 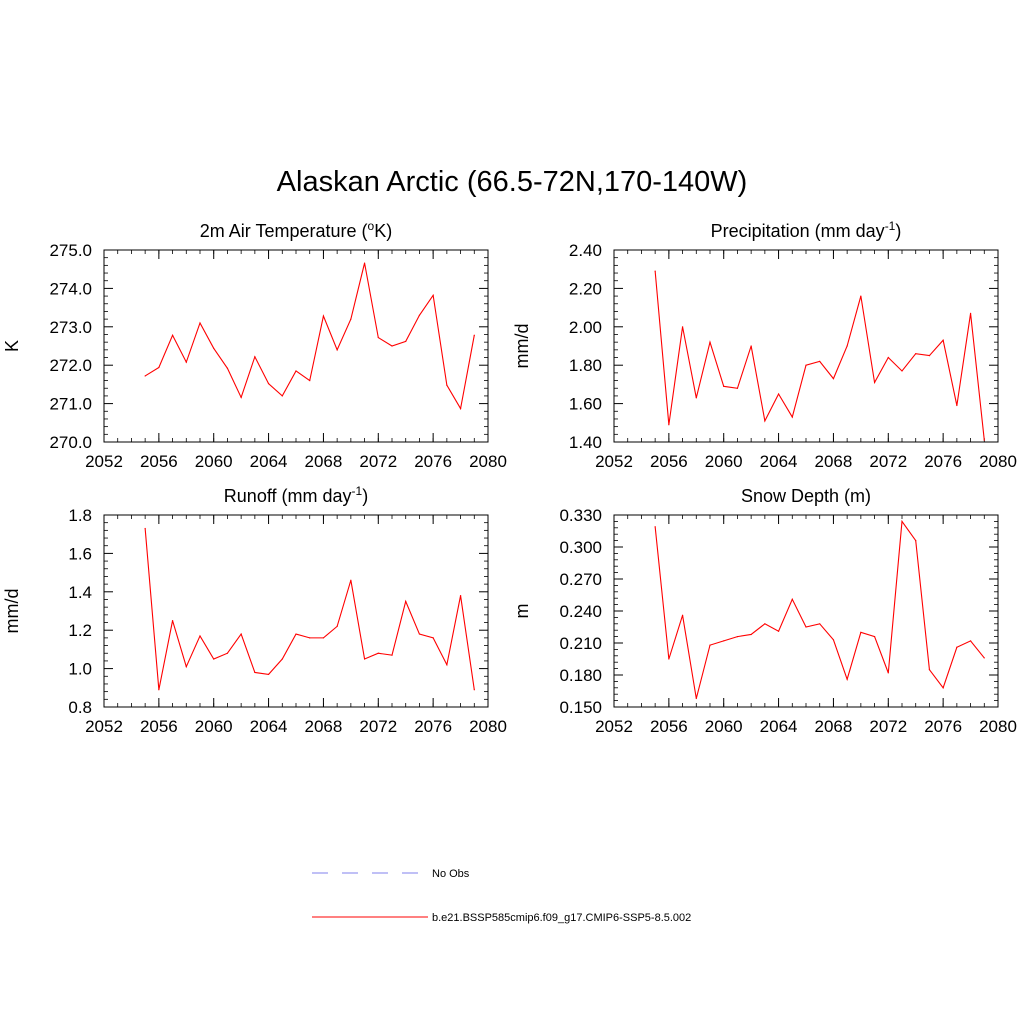 What do you see at coordinates (580, 579) in the screenshot?
I see `y-tick-label: 0.270` at bounding box center [580, 579].